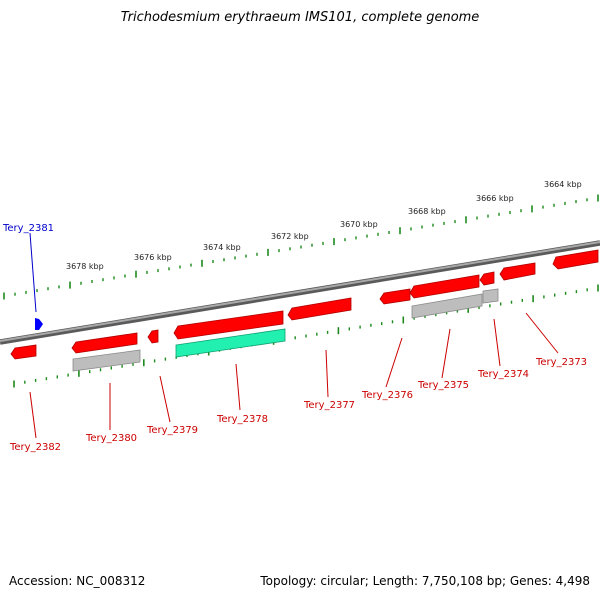  I want to click on gene-label-tery-2375: Tery_2375, so click(443, 385).